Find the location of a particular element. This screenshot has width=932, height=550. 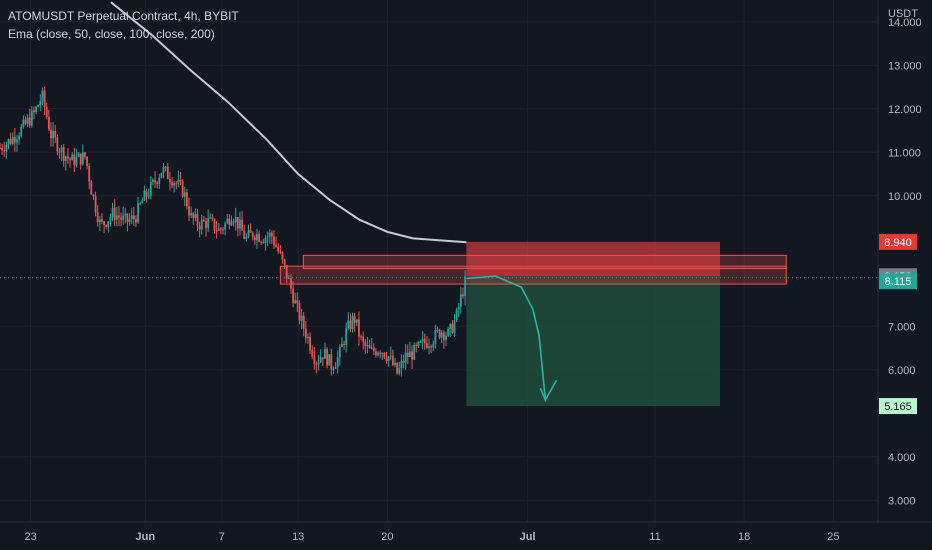

stop-loss-zone is located at coordinates (593, 259).